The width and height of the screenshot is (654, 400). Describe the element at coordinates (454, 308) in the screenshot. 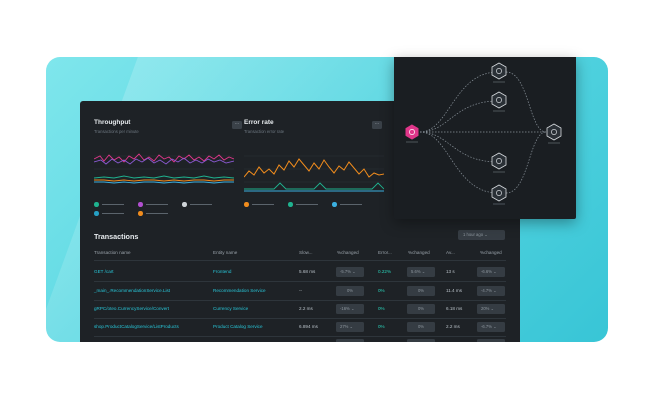

I see `avg-value: 6.18 ms` at that location.